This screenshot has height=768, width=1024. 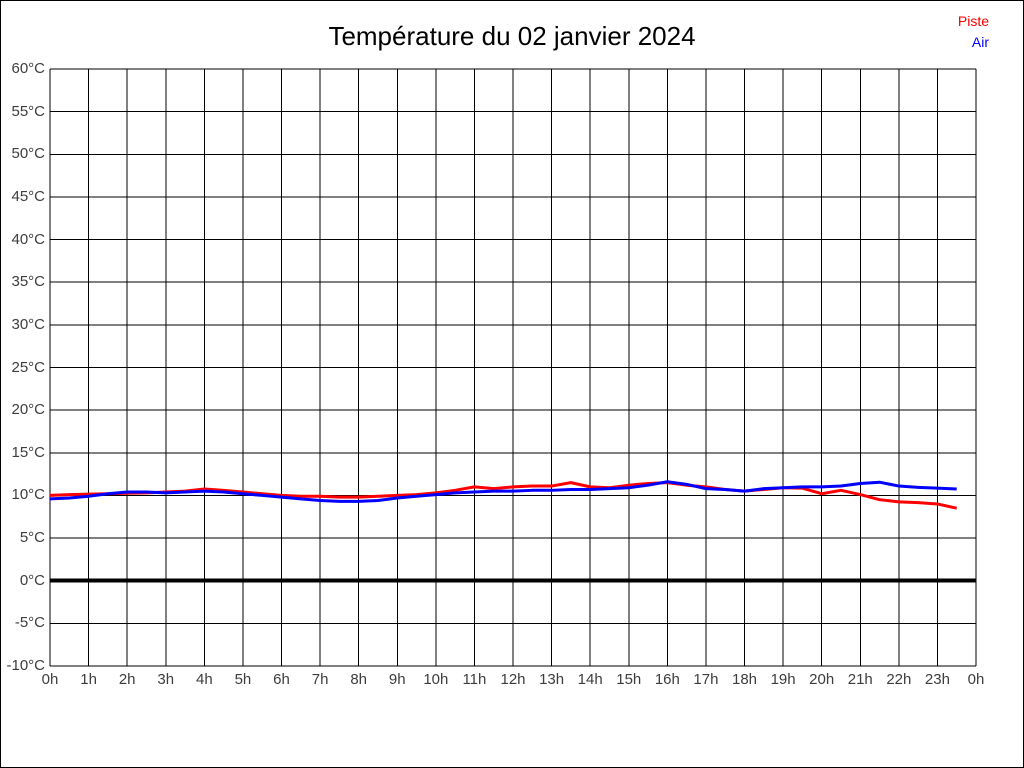 I want to click on x-tick-label: 19h, so click(x=783, y=679).